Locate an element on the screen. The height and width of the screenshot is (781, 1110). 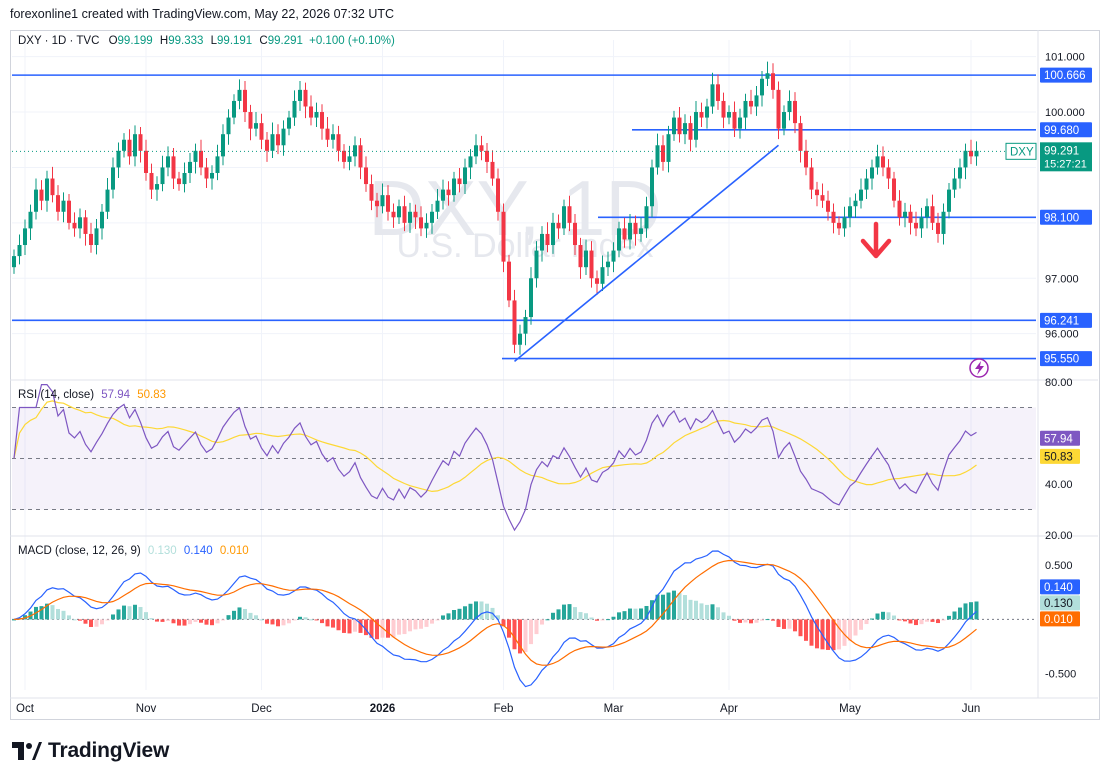
macd-tick-label: -0.500 is located at coordinates (1060, 675).